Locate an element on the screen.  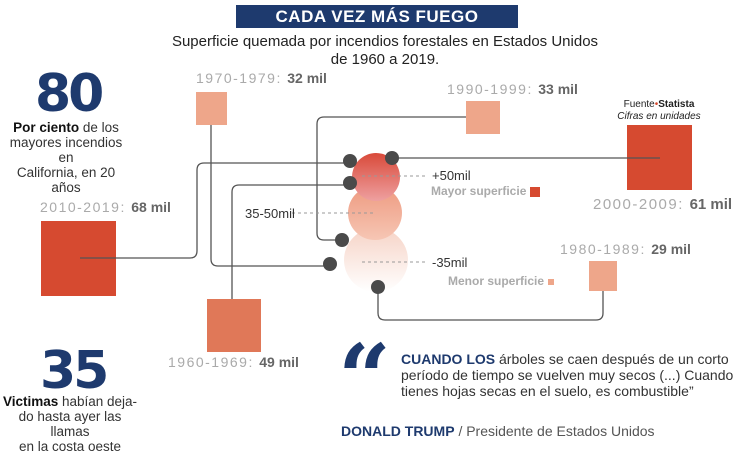
dot-1970 is located at coordinates (330, 264).